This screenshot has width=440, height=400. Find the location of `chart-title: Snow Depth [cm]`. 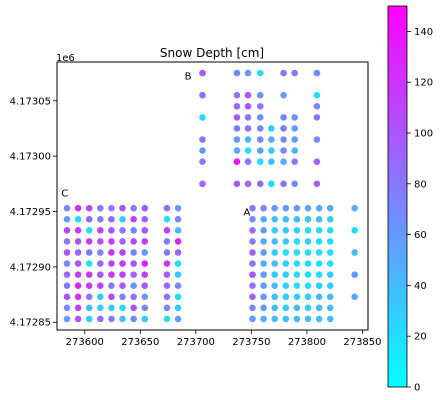

chart-title: Snow Depth [cm] is located at coordinates (212, 53).